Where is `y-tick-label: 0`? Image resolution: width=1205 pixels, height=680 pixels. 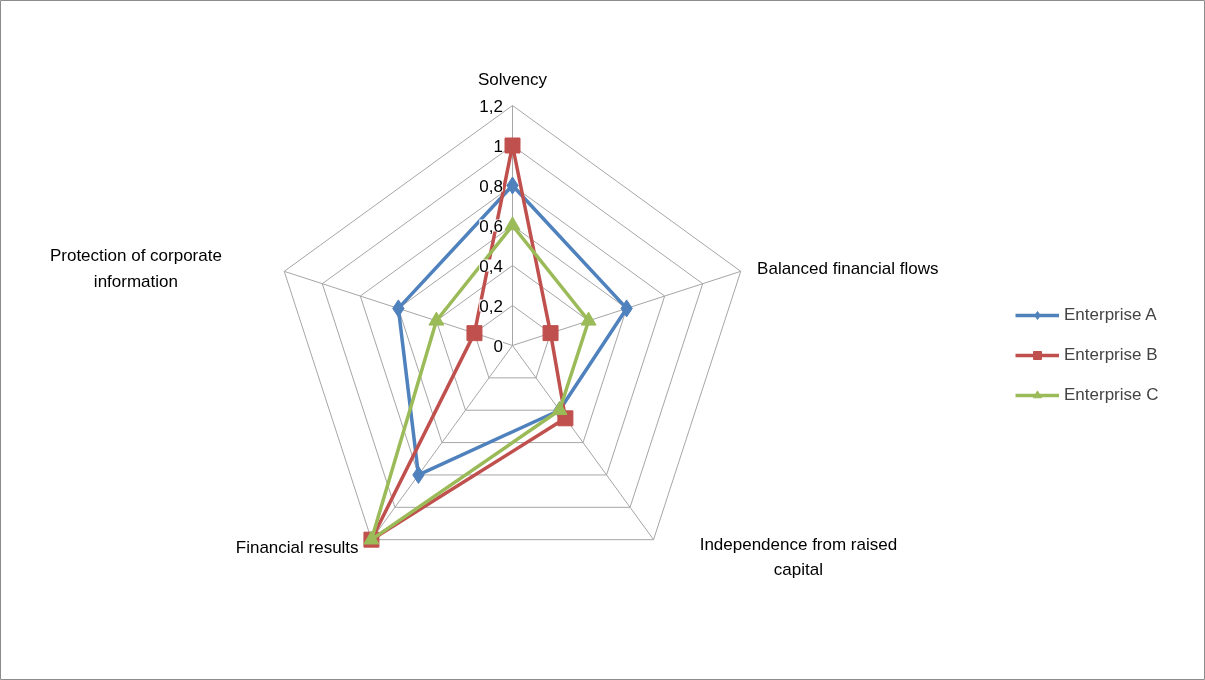
y-tick-label: 0 is located at coordinates (498, 346).